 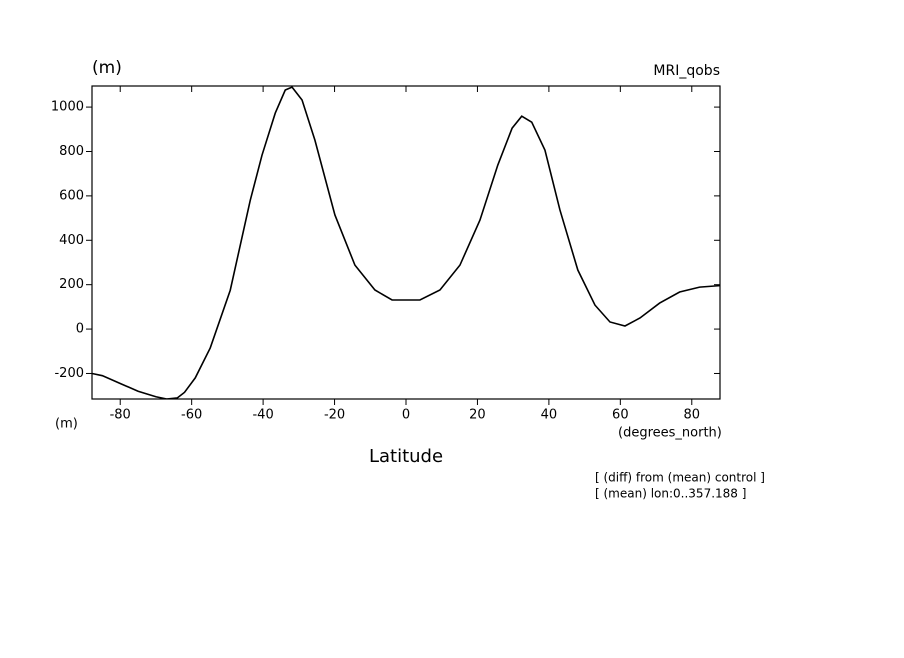 What do you see at coordinates (686, 71) in the screenshot?
I see `chart-title: MRI_qobs` at bounding box center [686, 71].